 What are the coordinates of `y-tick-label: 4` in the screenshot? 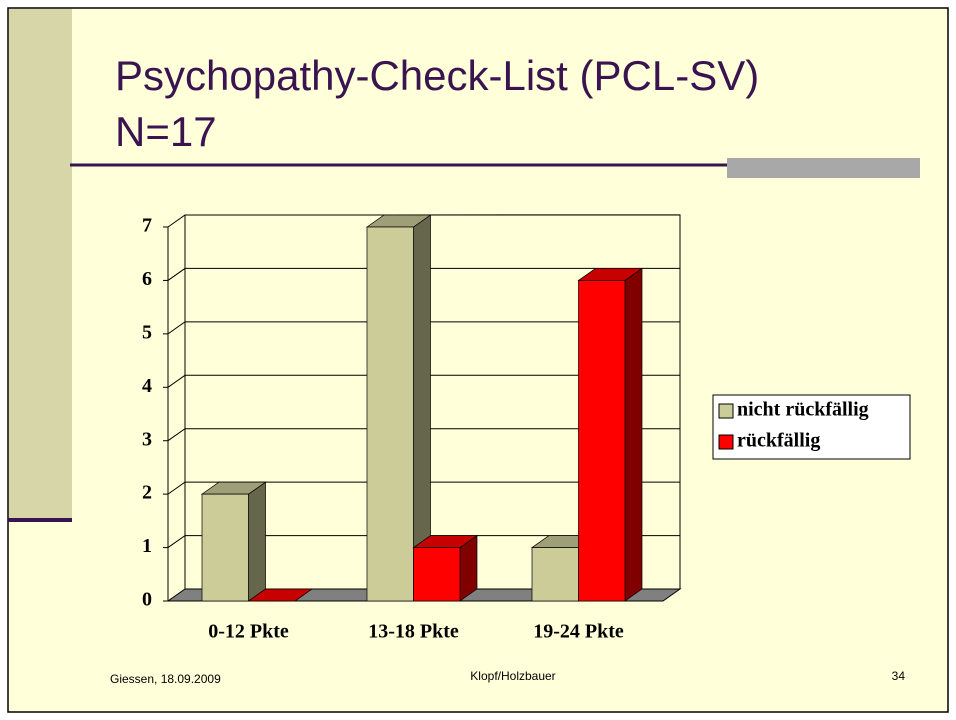 It's located at (147, 386).